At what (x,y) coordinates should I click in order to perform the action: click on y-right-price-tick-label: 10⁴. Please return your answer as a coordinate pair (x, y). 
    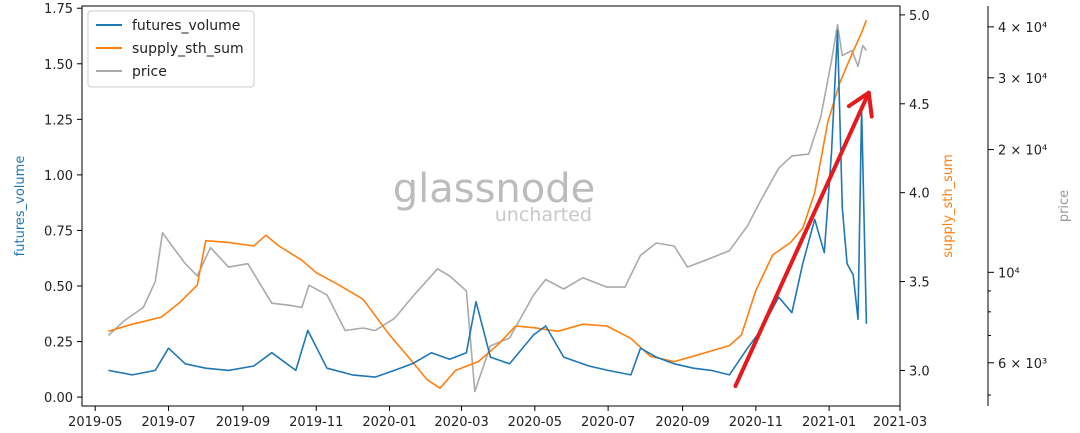
    Looking at the image, I should click on (1009, 273).